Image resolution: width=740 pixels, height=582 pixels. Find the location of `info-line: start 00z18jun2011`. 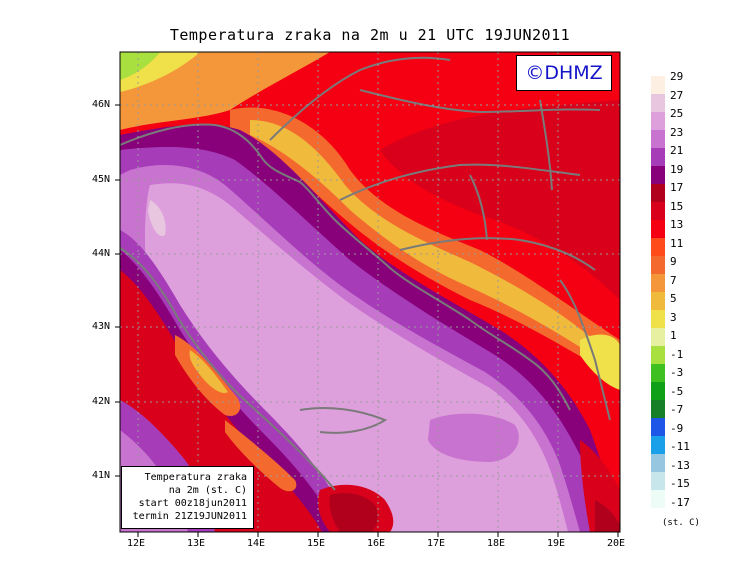

info-line: start 00z18jun2011 is located at coordinates (192, 503).